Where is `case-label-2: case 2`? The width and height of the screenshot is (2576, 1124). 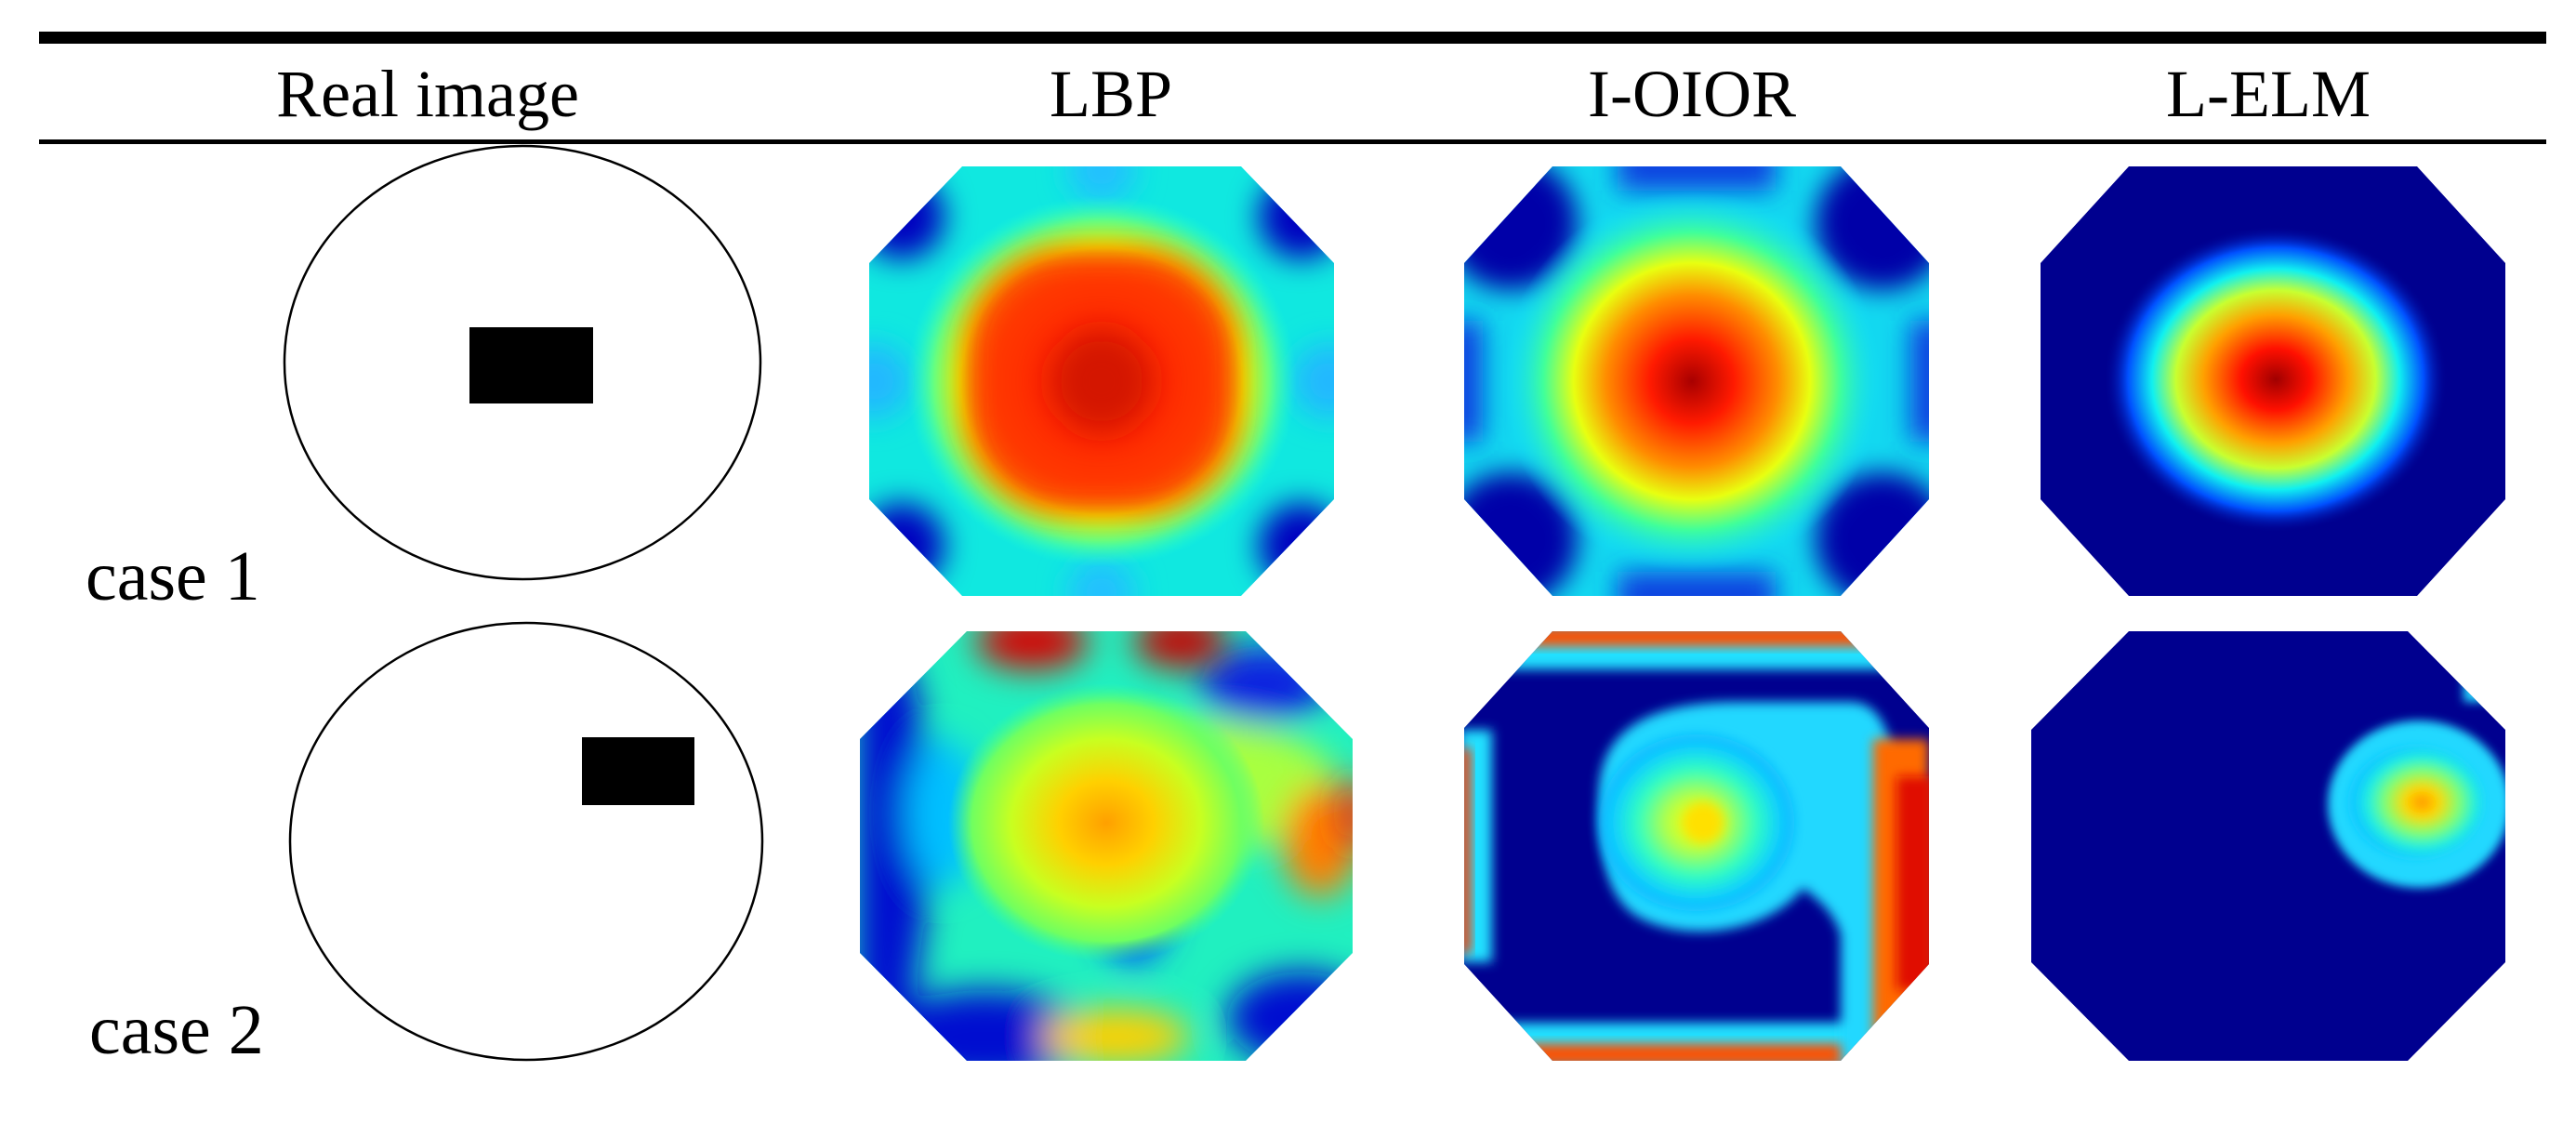
case-label-2: case 2 is located at coordinates (176, 1030).